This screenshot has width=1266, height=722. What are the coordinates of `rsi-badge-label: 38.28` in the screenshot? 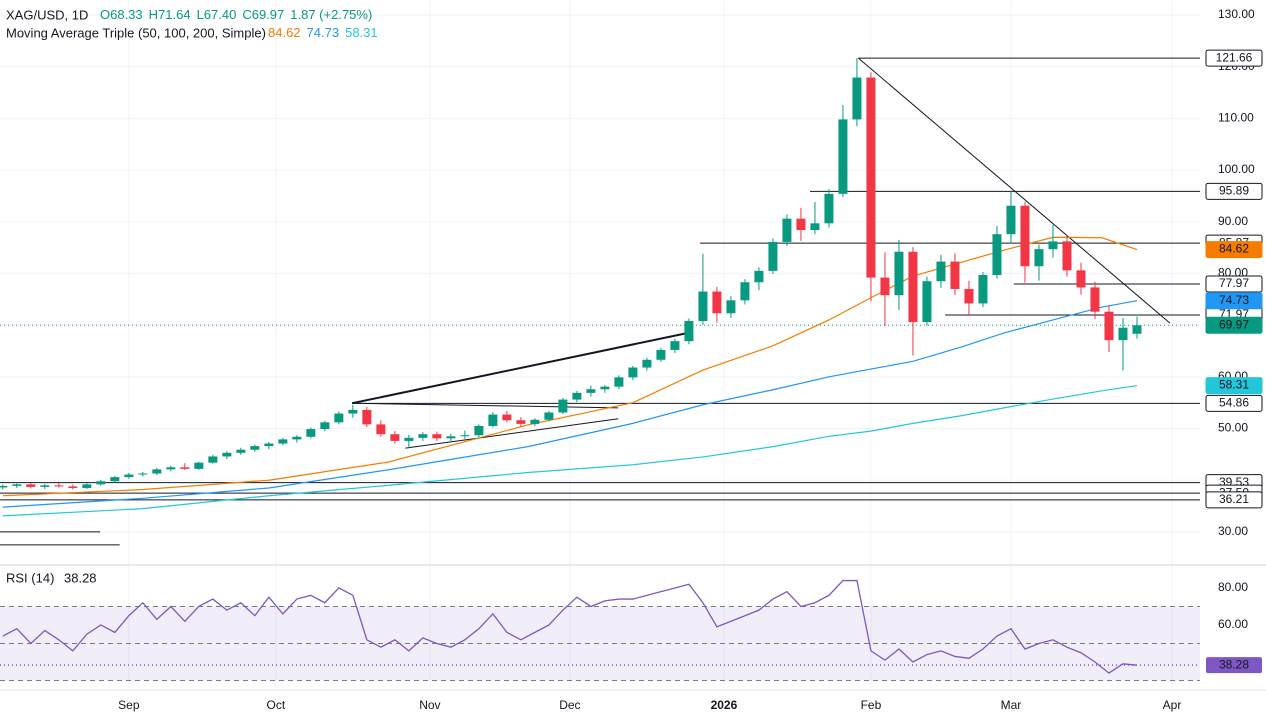 It's located at (1234, 664).